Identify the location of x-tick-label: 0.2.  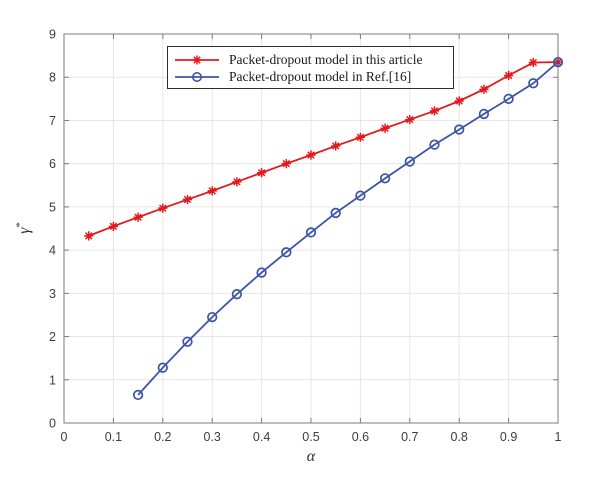
(162, 437).